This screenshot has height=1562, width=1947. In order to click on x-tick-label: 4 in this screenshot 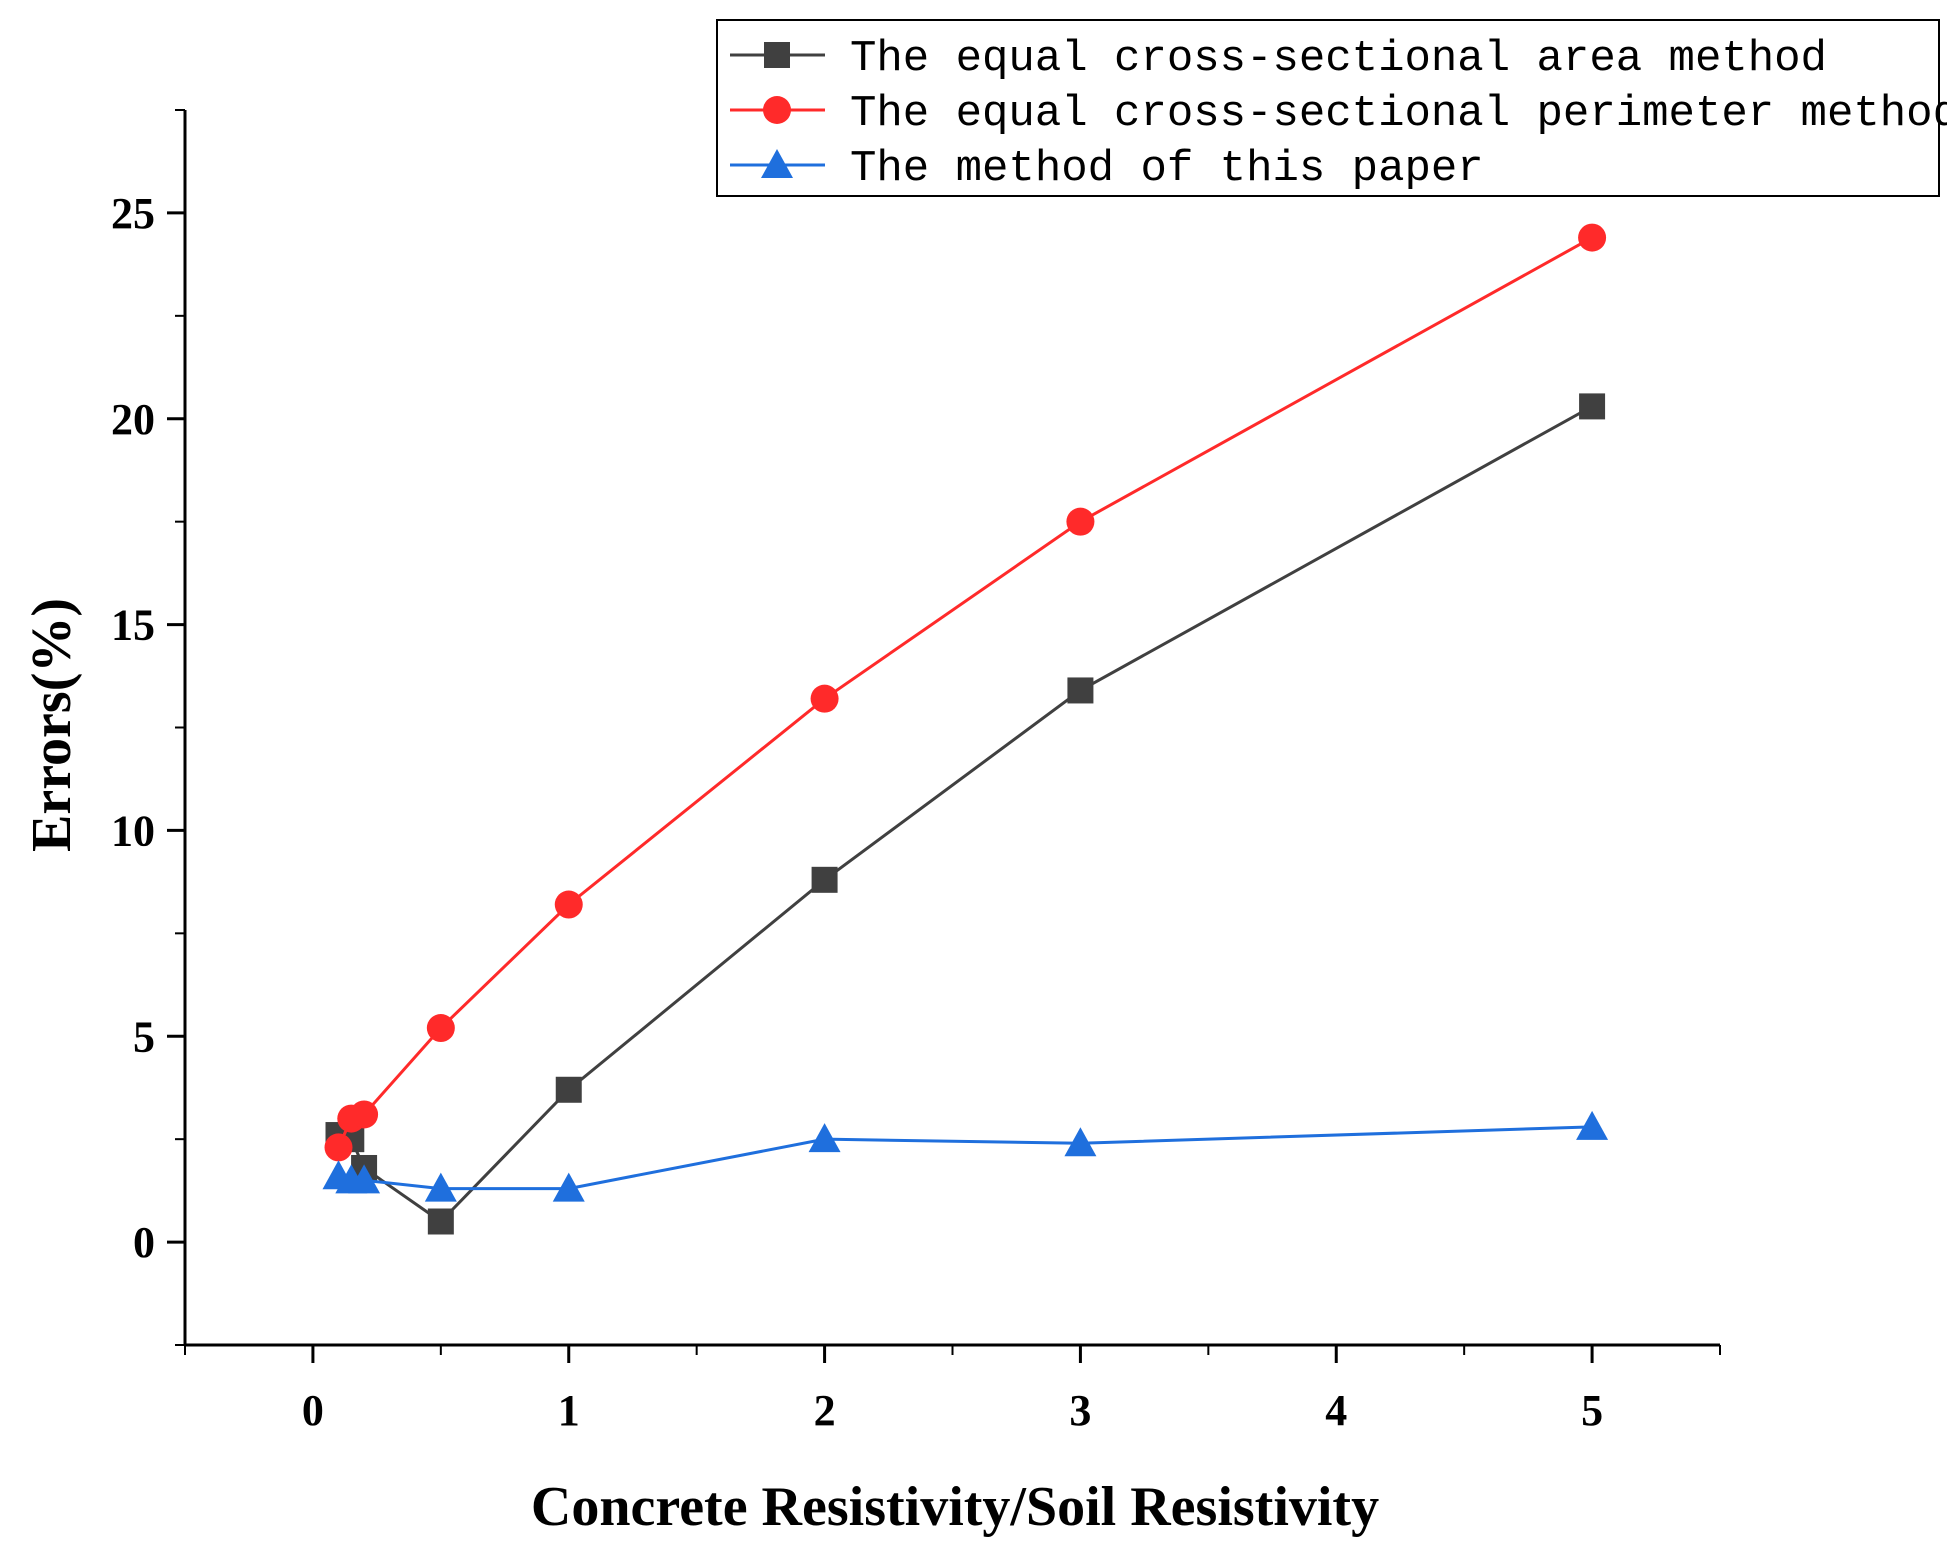, I will do `click(1336, 1410)`.